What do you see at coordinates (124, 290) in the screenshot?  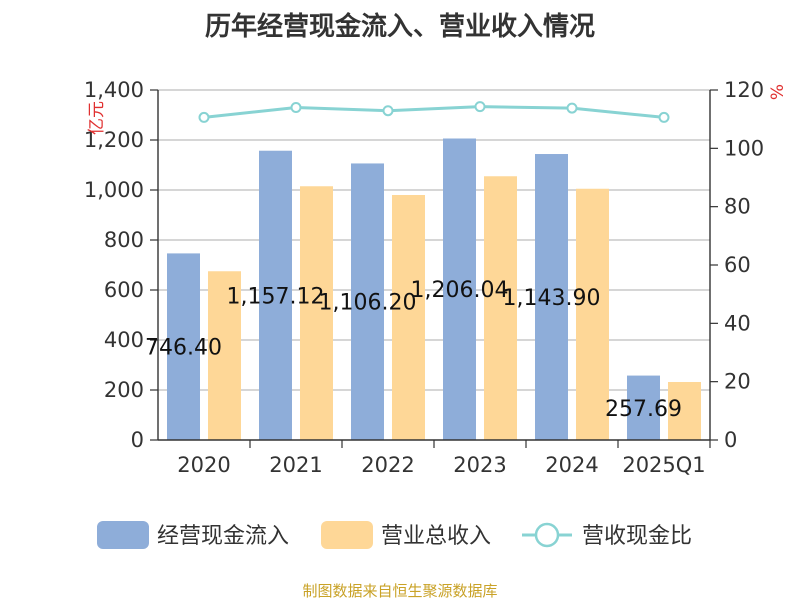 I see `left-tick-label: 600` at bounding box center [124, 290].